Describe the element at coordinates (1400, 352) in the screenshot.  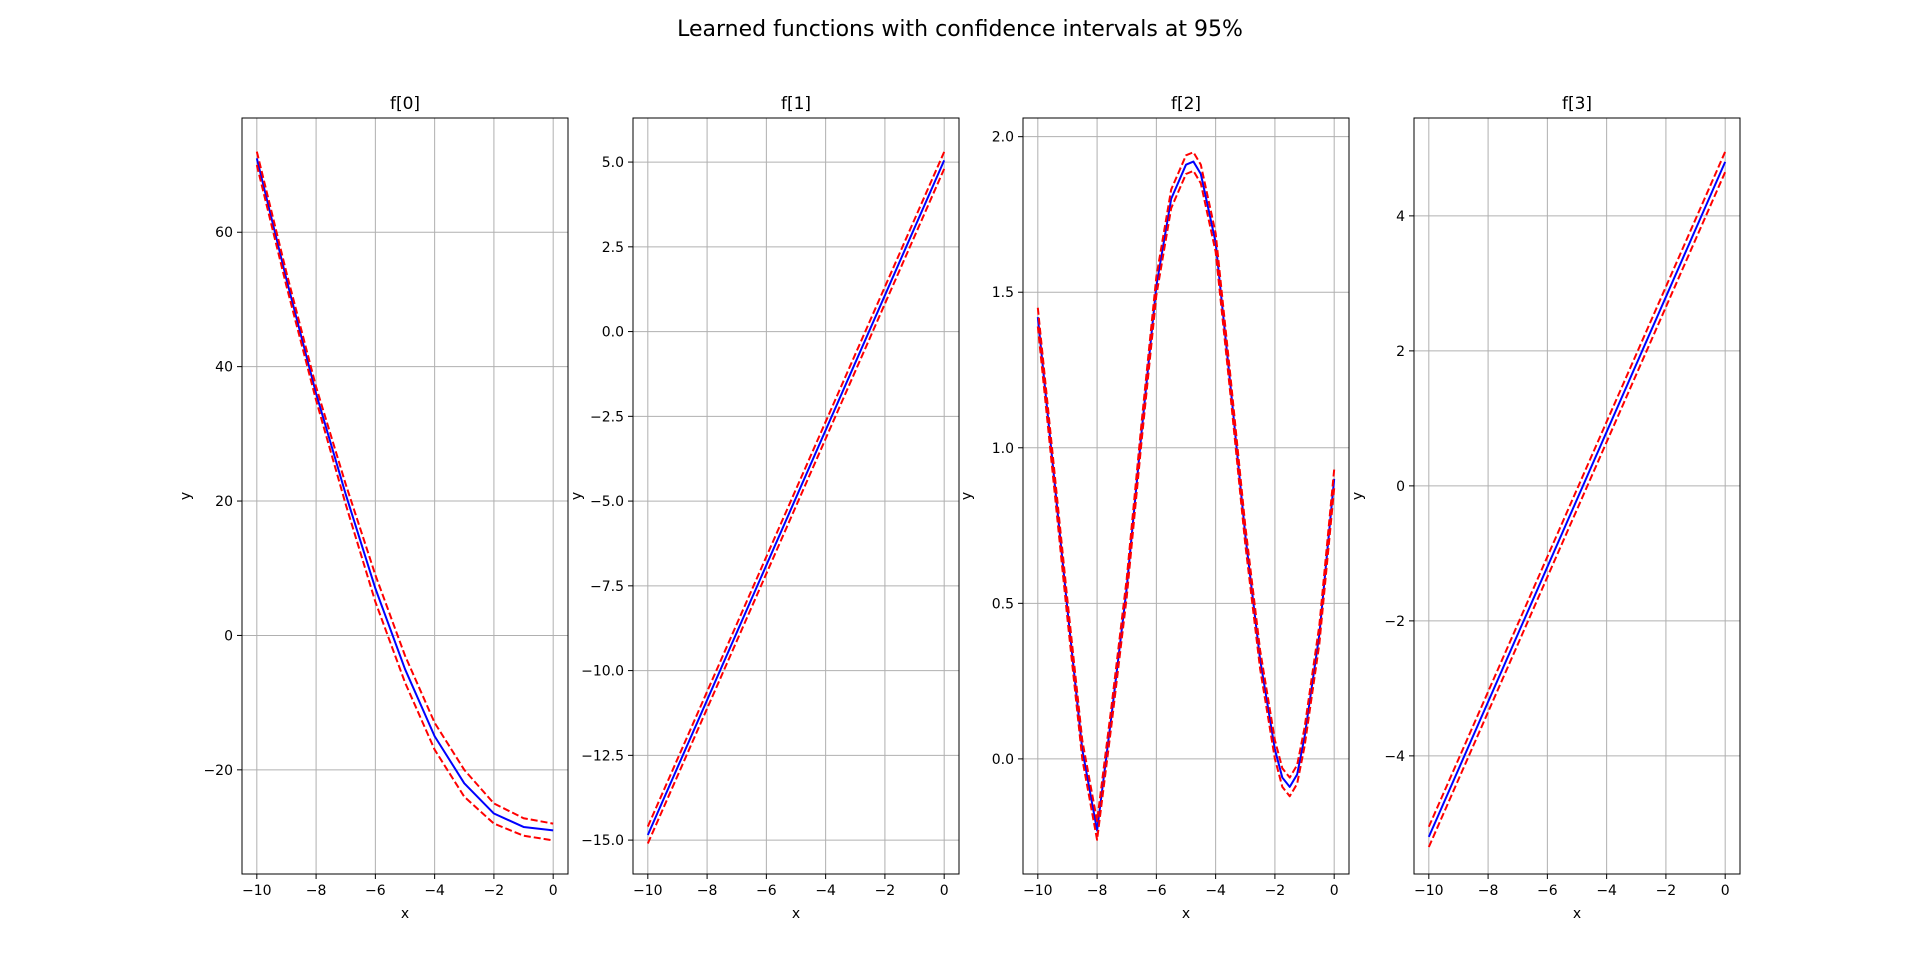
I see `y-tick-label: 2` at that location.